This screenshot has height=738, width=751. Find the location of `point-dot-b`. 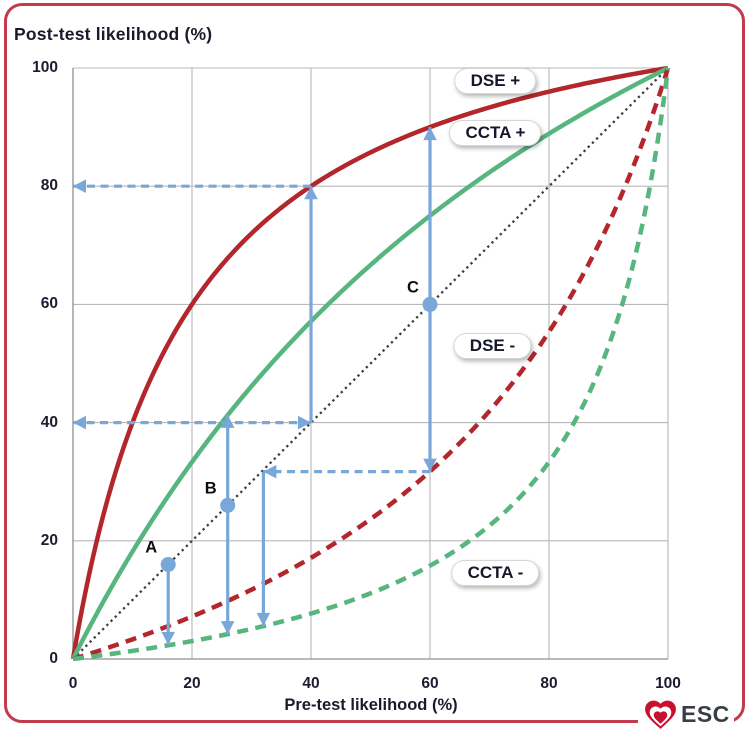

point-dot-b is located at coordinates (228, 505).